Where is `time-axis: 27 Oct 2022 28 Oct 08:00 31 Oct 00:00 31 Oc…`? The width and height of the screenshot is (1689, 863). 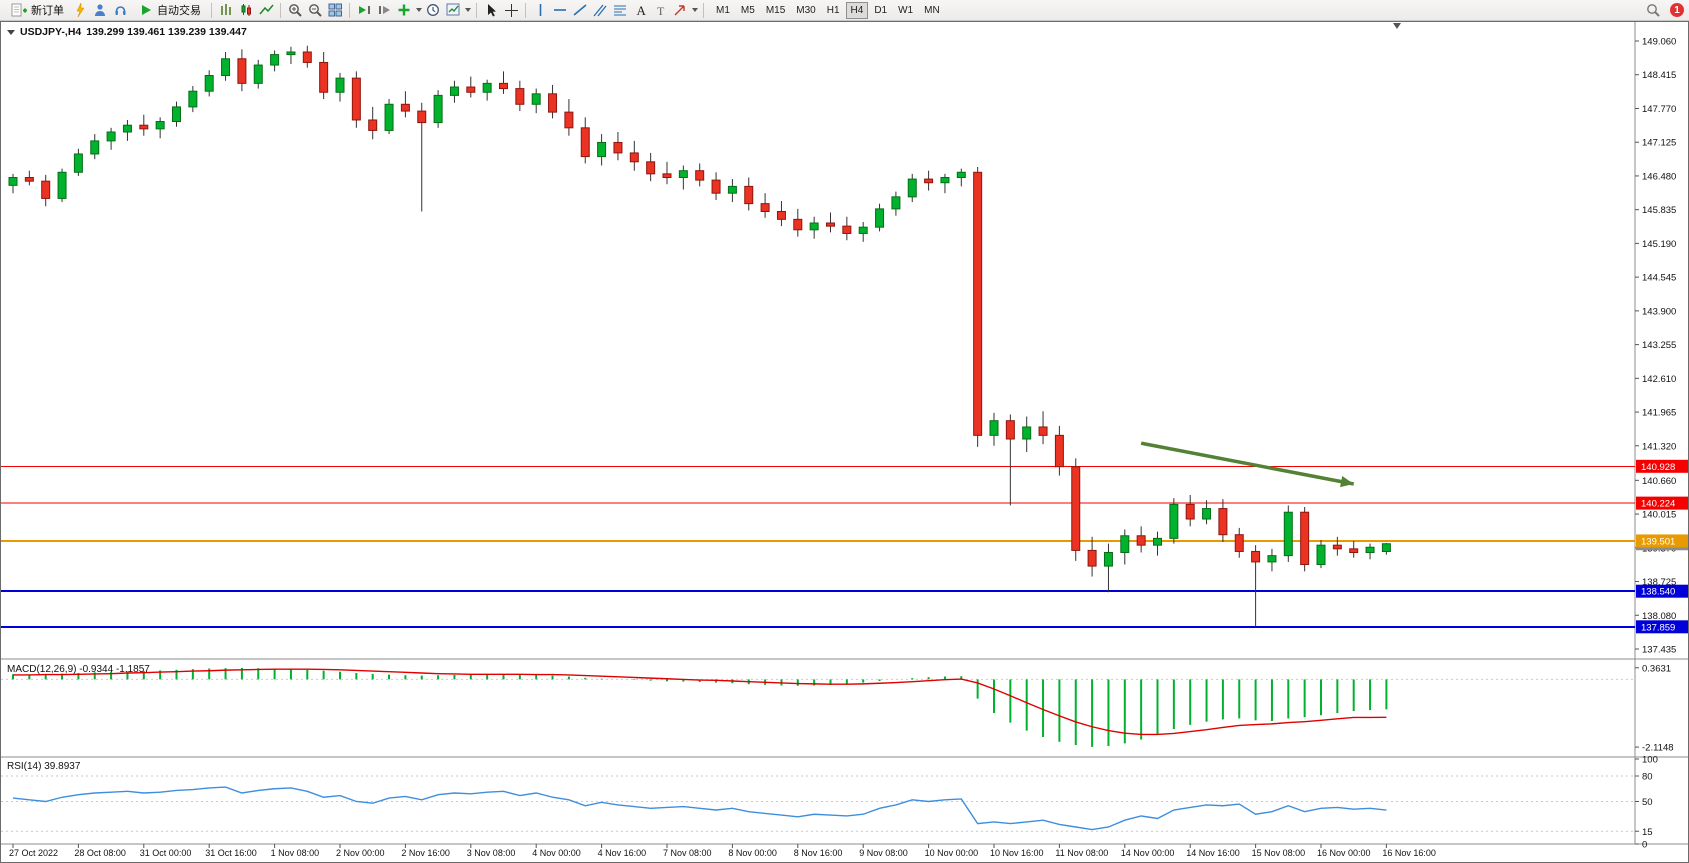
time-axis: 27 Oct 2022 28 Oct 08:00 31 Oct 00:00 31 Oc… is located at coordinates (722, 851).